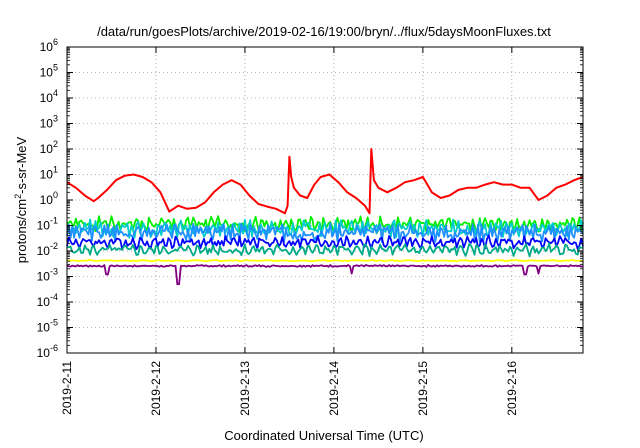 This screenshot has width=640, height=448. What do you see at coordinates (47, 326) in the screenshot?
I see `y-tick-label: 10⁻⁵` at bounding box center [47, 326].